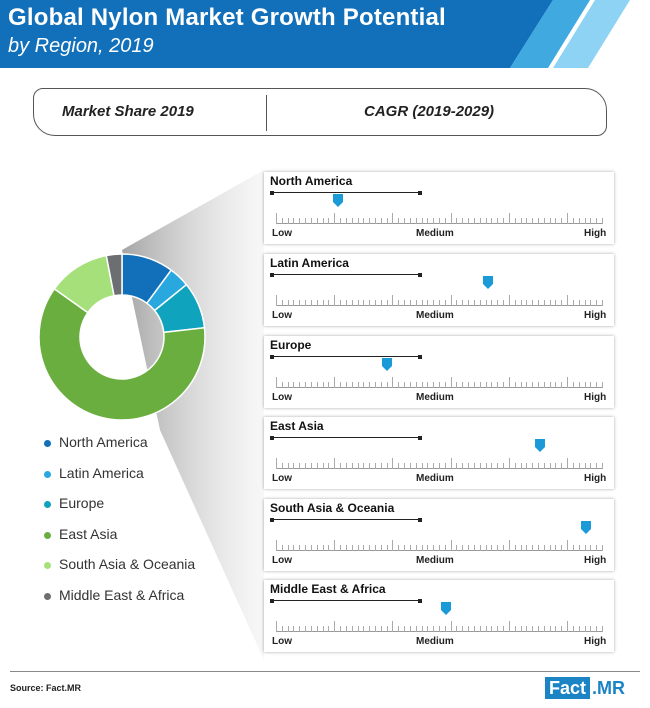  I want to click on cagr-marker-shape, so click(487, 282).